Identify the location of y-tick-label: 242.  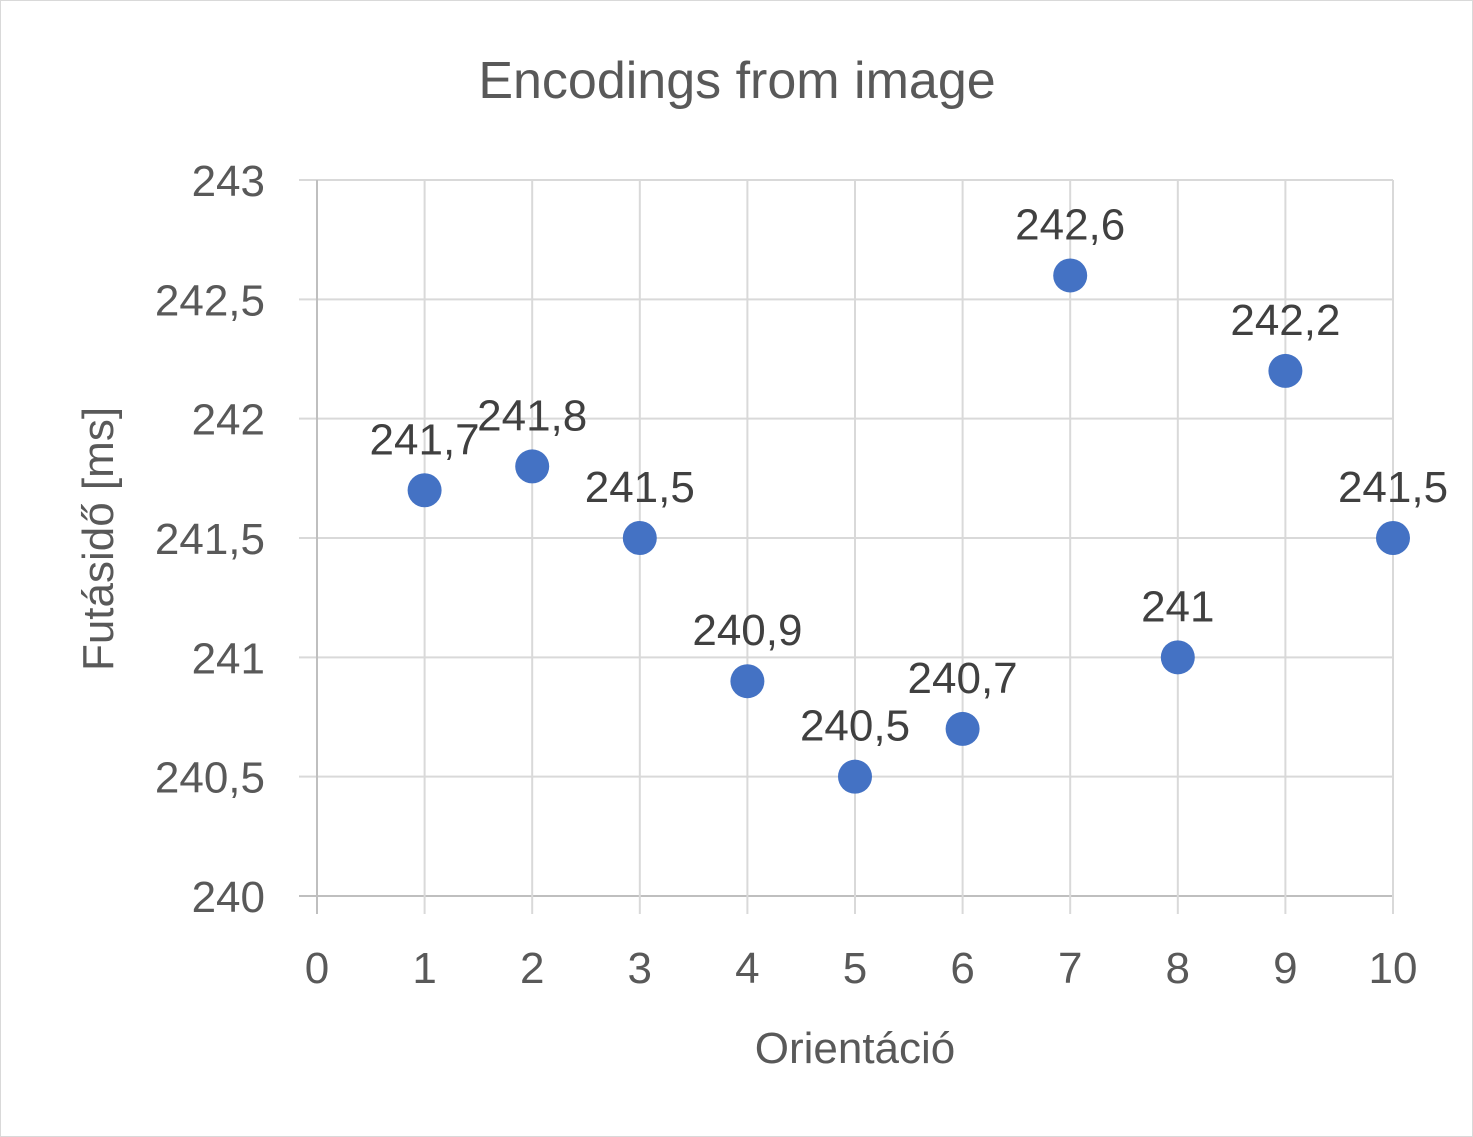
(228, 420).